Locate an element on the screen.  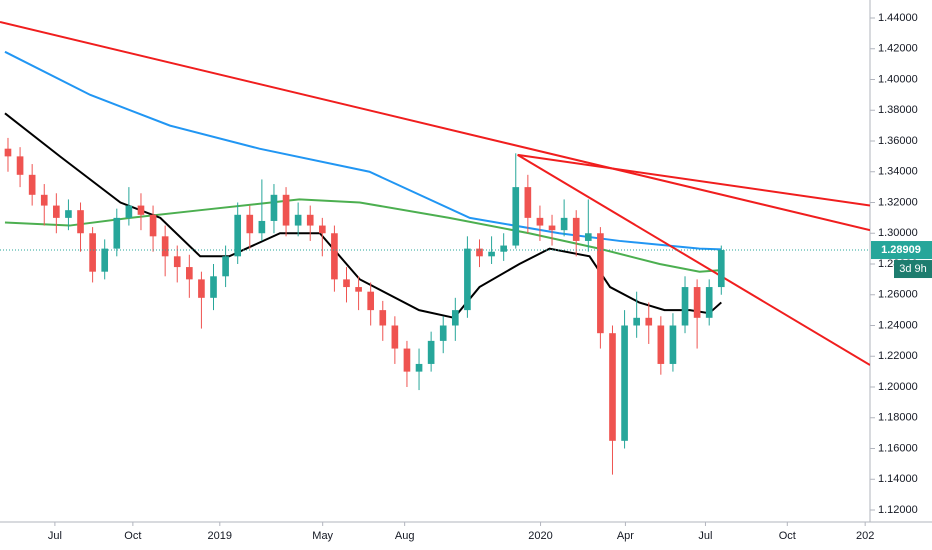
x-tick-label: Aug is located at coordinates (405, 536).